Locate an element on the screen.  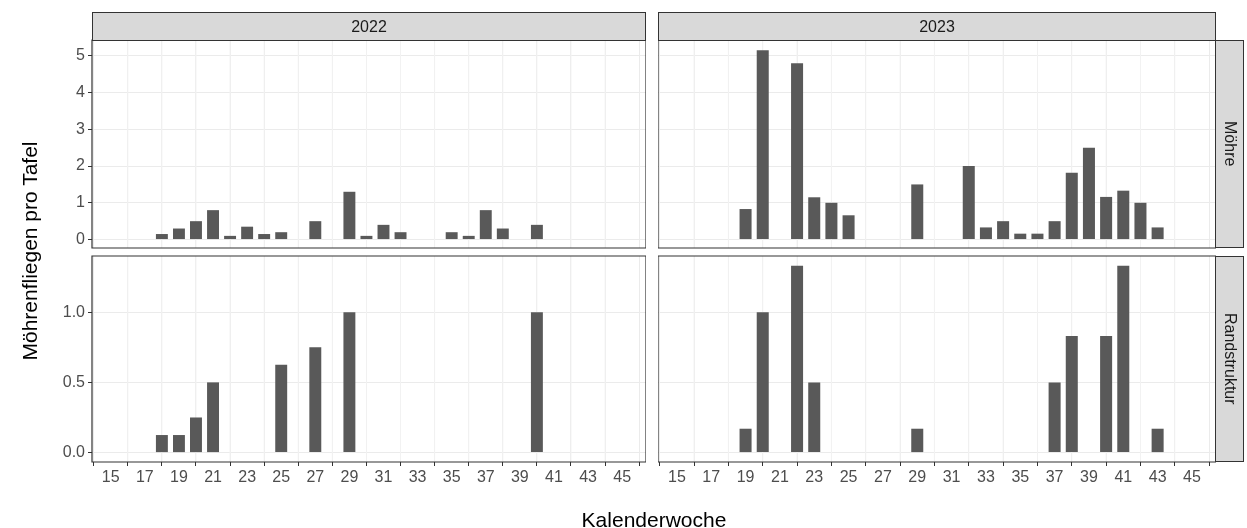
y2-axis-title: Randstruktur is located at coordinates (1229, 359).